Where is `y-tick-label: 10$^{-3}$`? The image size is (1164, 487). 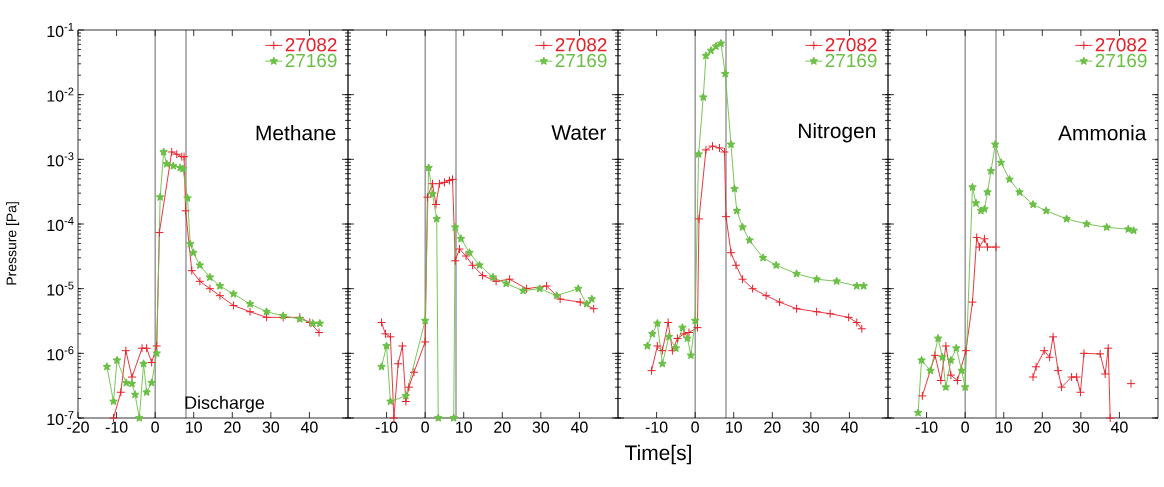
y-tick-label: 10$^{-3}$ is located at coordinates (60, 159).